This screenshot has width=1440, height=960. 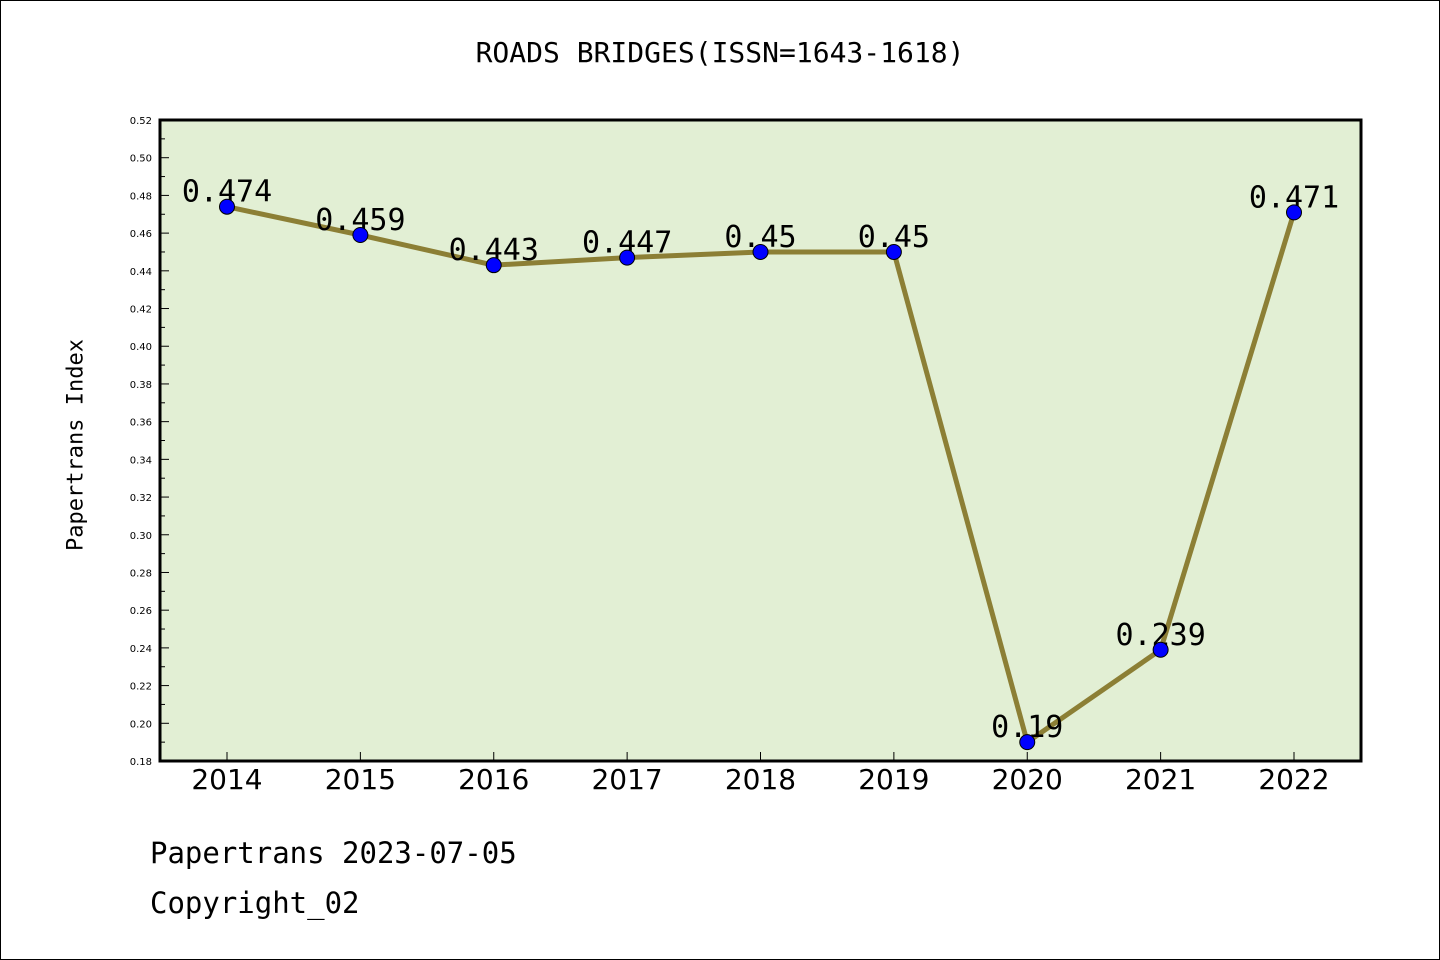 What do you see at coordinates (141, 272) in the screenshot?
I see `y-tick-label: 0.44` at bounding box center [141, 272].